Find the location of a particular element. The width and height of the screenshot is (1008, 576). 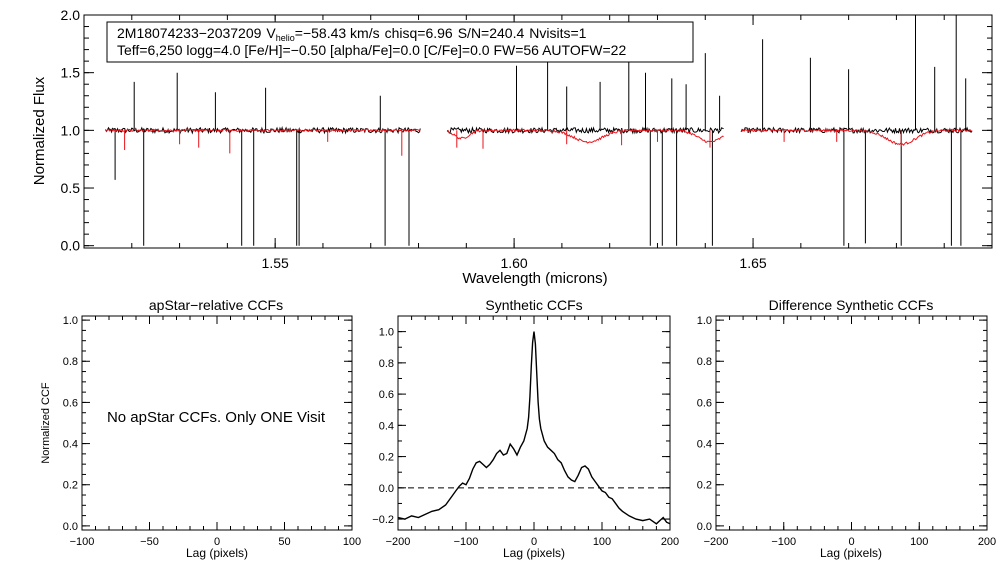

difference-ccf-ytick-label-3: 0.6 is located at coordinates (704, 403).